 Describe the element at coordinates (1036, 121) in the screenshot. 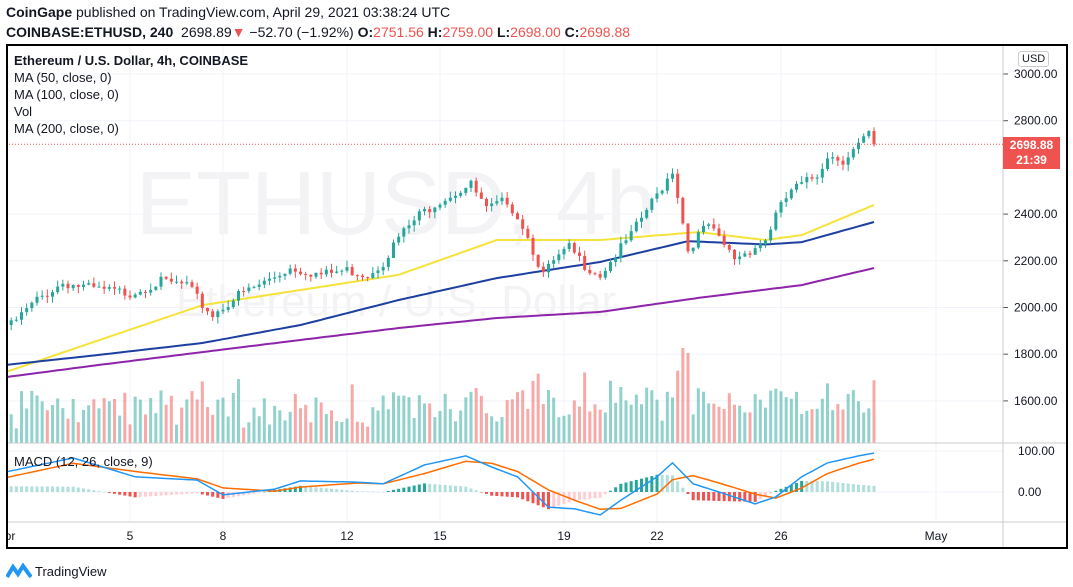

I see `y-tick-label: 2800.00` at that location.